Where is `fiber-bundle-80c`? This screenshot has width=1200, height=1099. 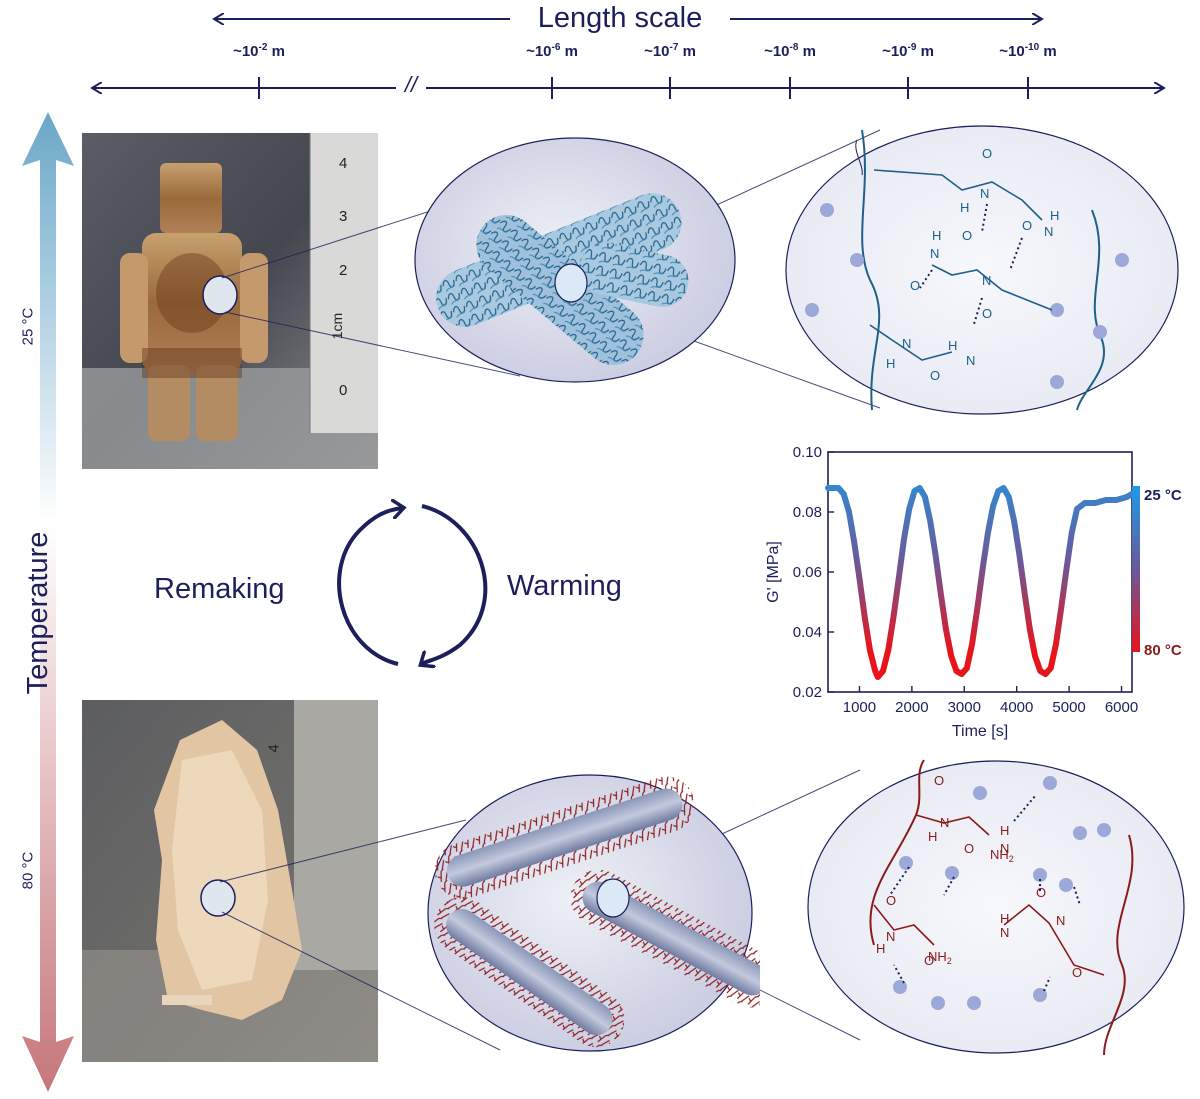
fiber-bundle-80c is located at coordinates (593, 913).